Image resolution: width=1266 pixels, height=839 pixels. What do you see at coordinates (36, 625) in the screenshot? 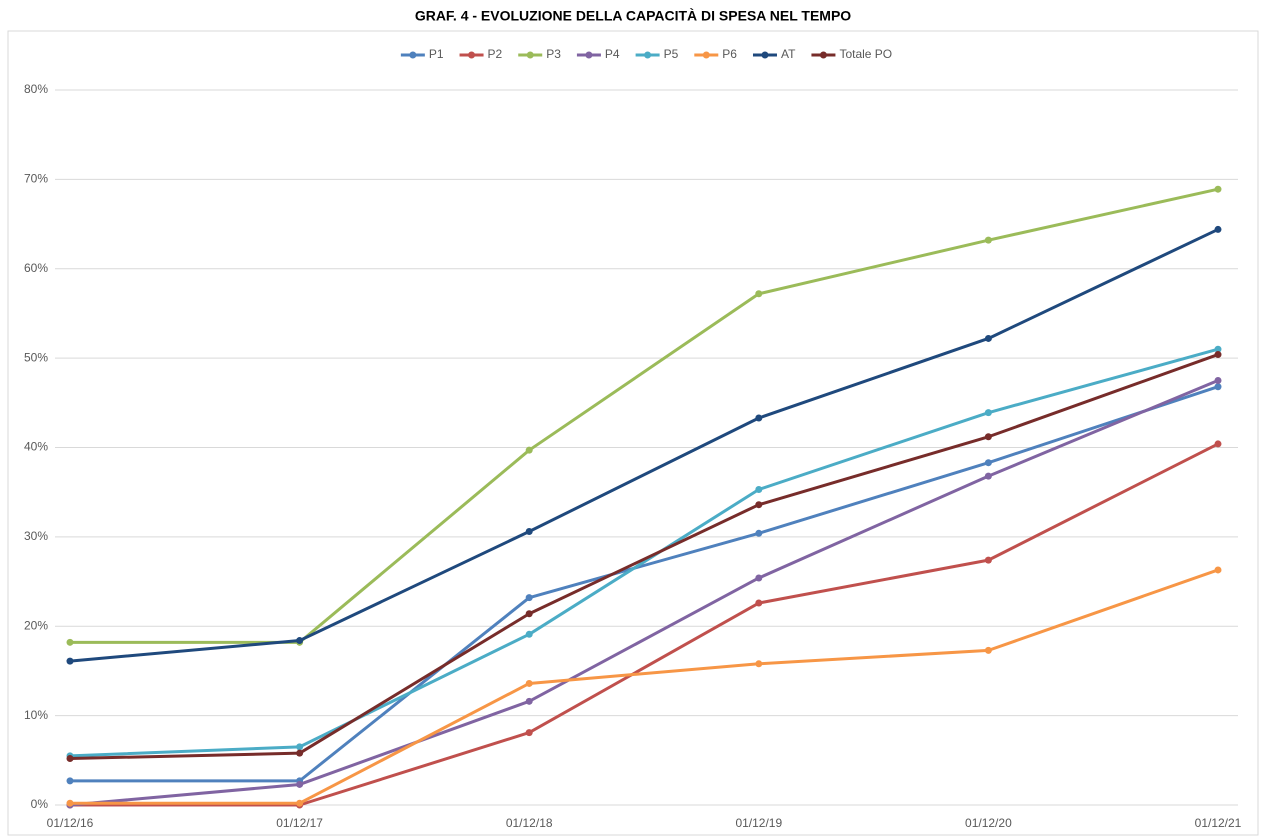
I see `y-tick-label: 20%` at bounding box center [36, 625].